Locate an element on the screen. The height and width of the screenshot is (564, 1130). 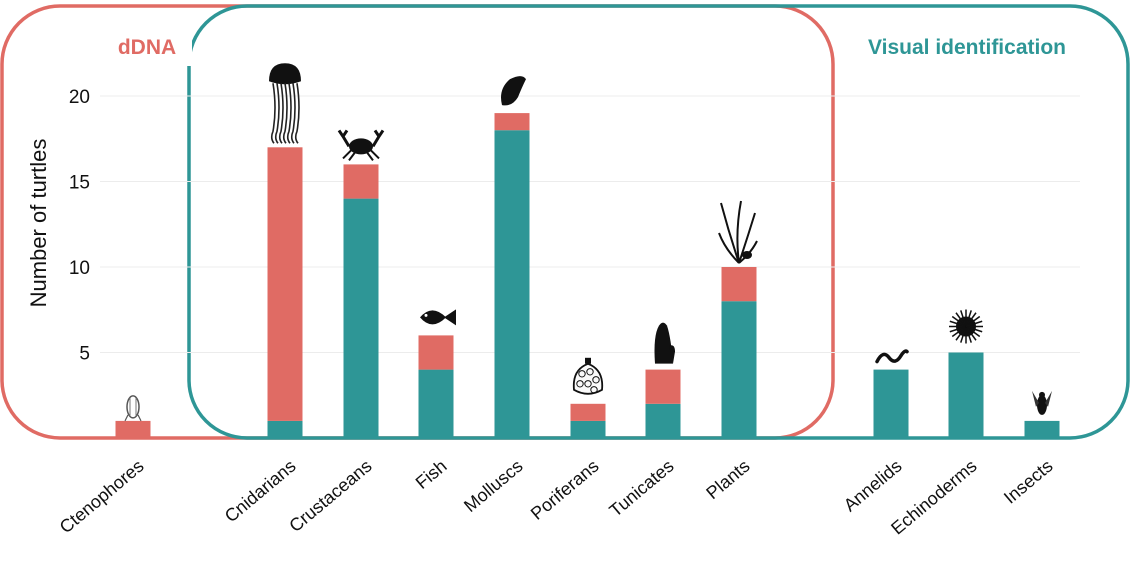
visual-group-label: Visual identification is located at coordinates (967, 47).